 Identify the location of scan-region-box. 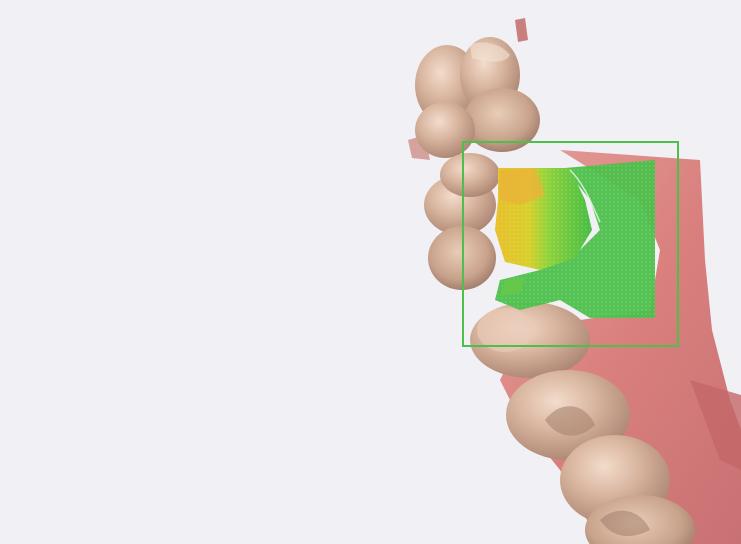
(570, 244).